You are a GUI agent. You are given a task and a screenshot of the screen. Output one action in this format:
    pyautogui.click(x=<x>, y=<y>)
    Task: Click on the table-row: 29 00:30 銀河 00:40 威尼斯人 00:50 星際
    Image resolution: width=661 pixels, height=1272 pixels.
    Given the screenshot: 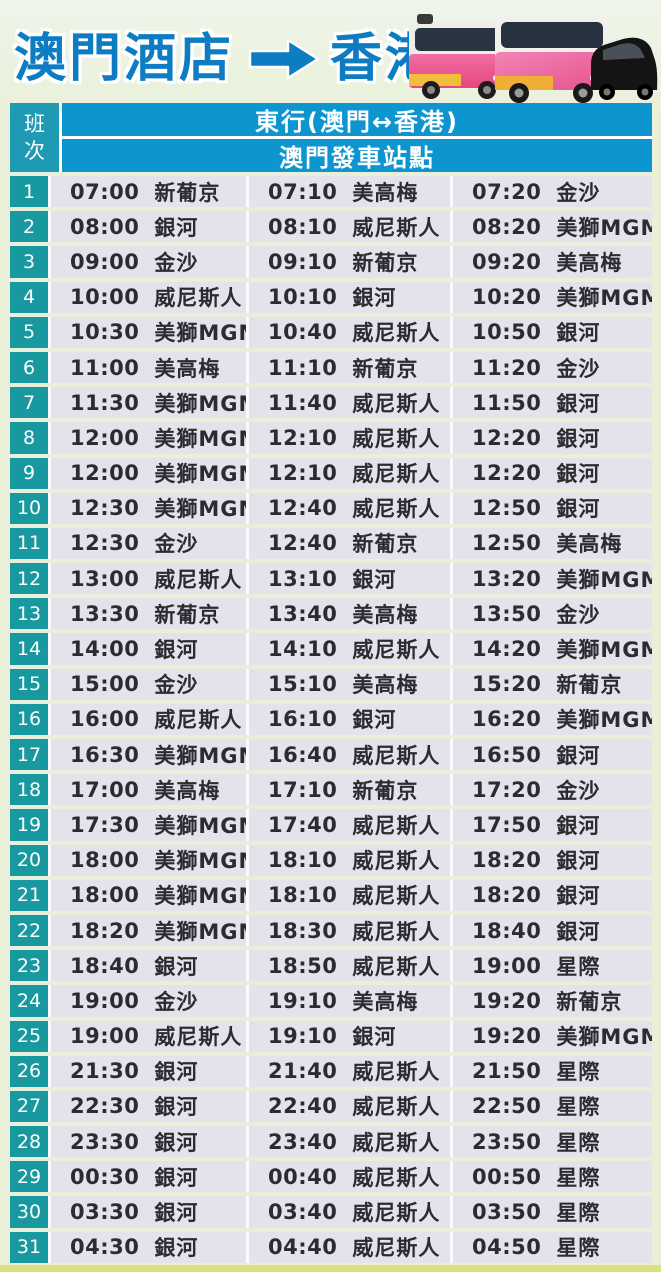 What is the action you would take?
    pyautogui.click(x=331, y=1177)
    